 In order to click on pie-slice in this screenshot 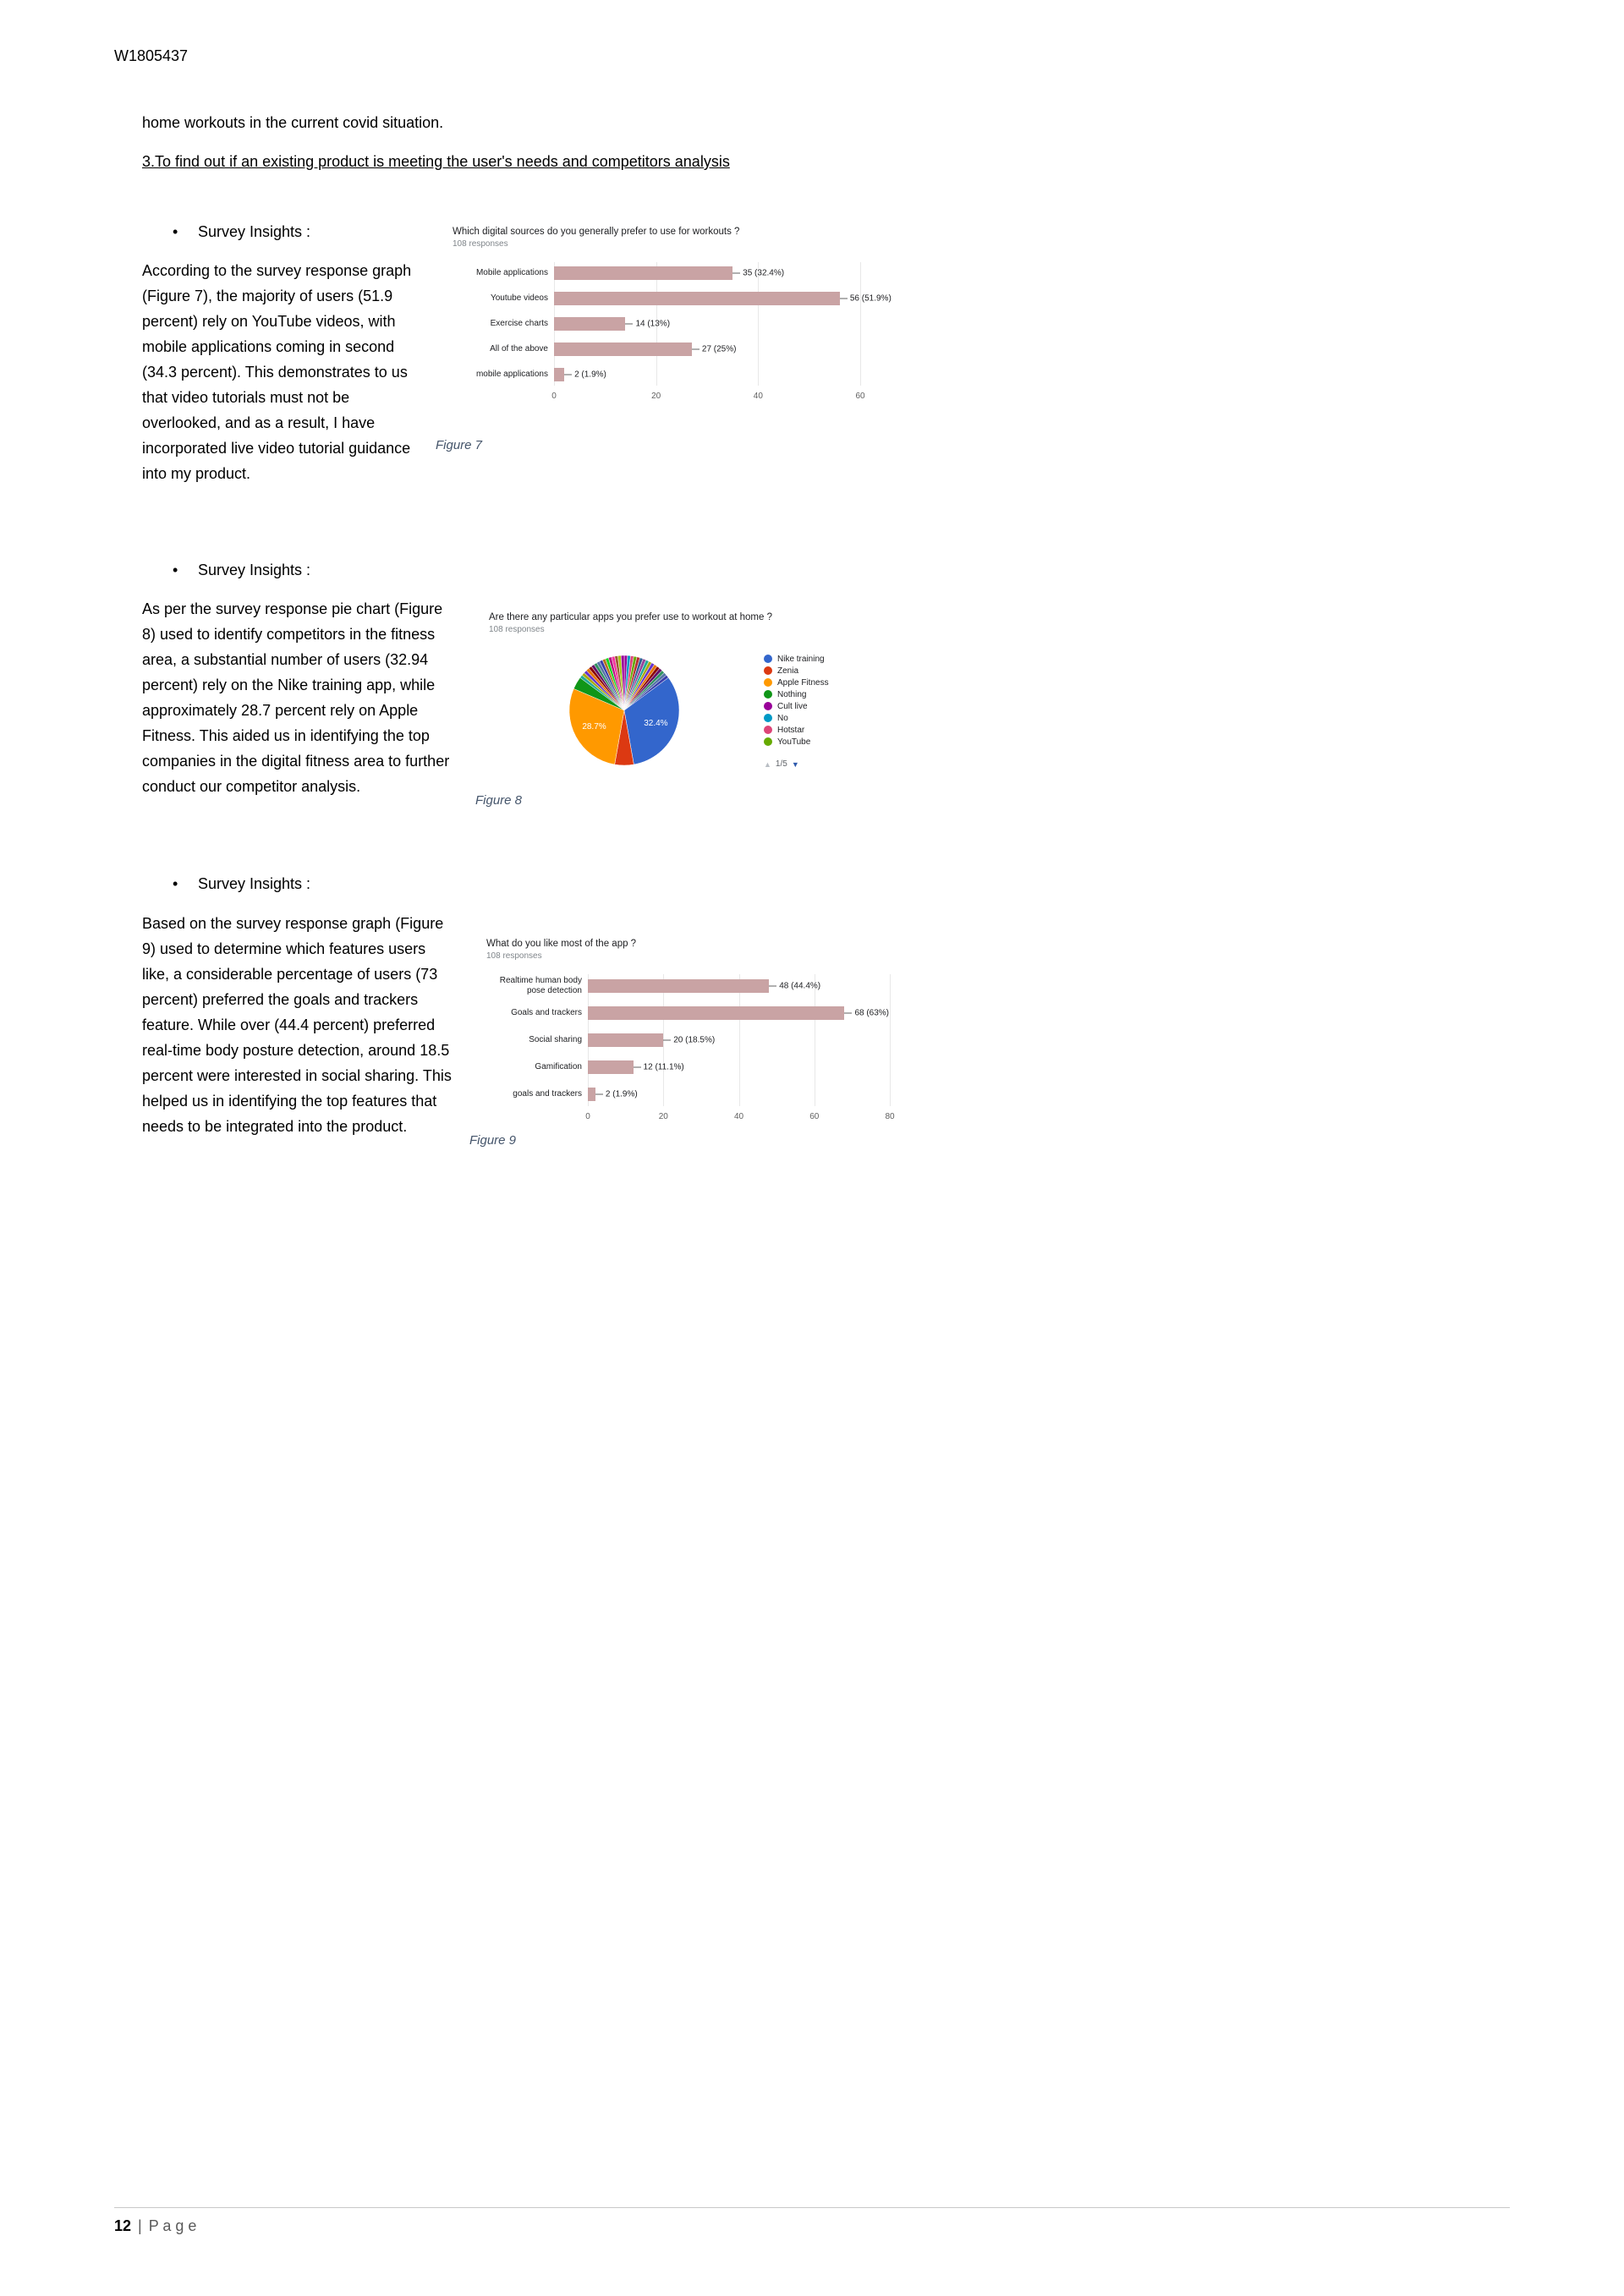, I will do `click(622, 683)`.